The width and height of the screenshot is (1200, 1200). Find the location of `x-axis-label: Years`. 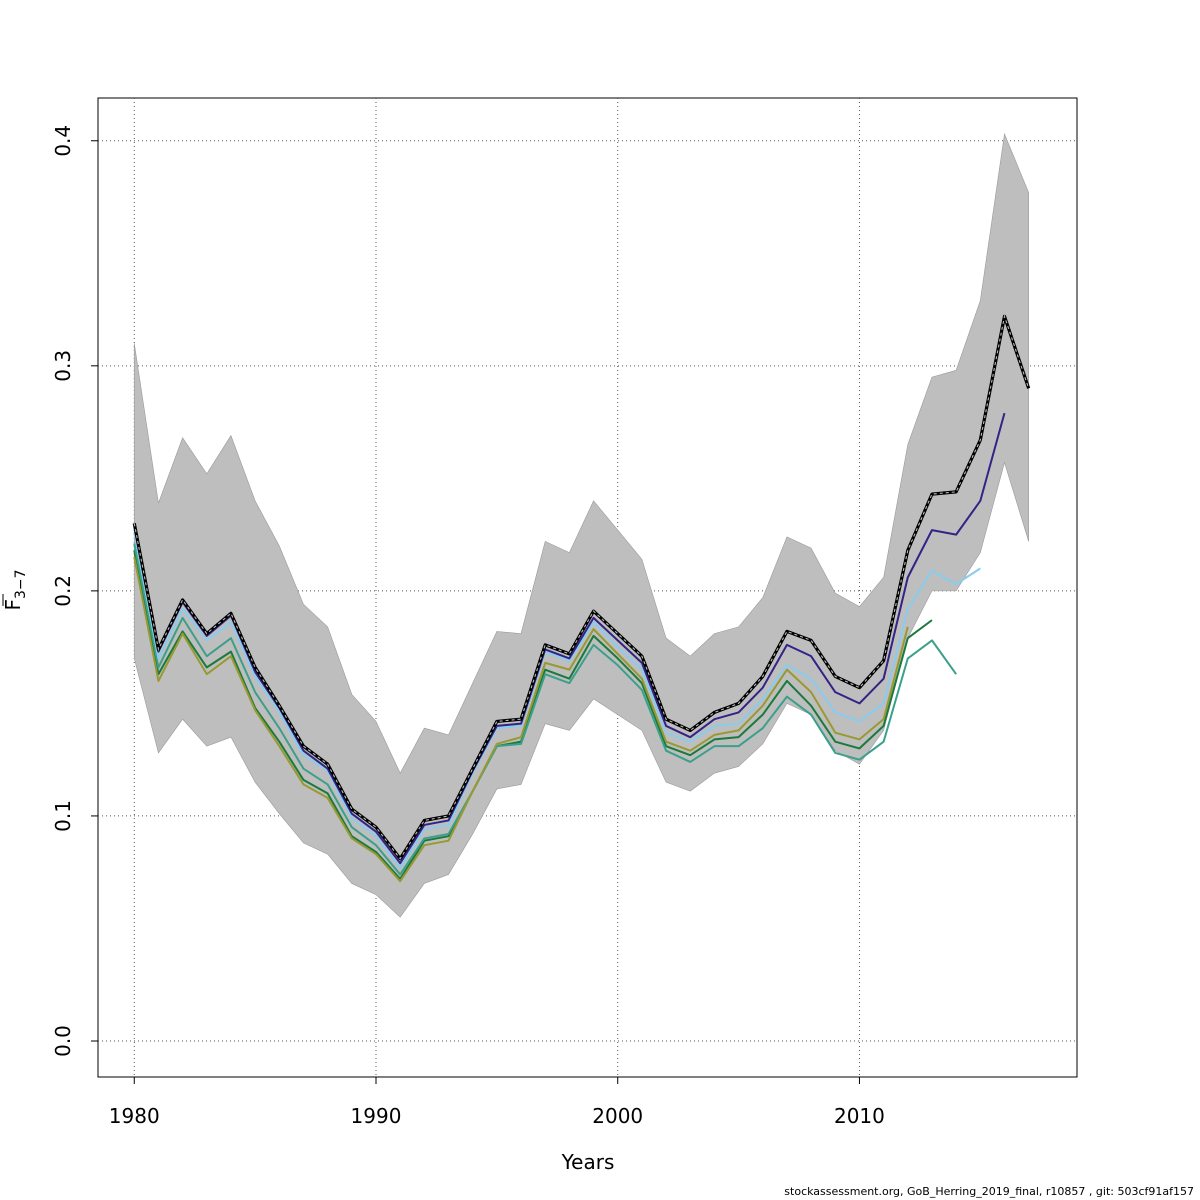

x-axis-label: Years is located at coordinates (588, 1162).